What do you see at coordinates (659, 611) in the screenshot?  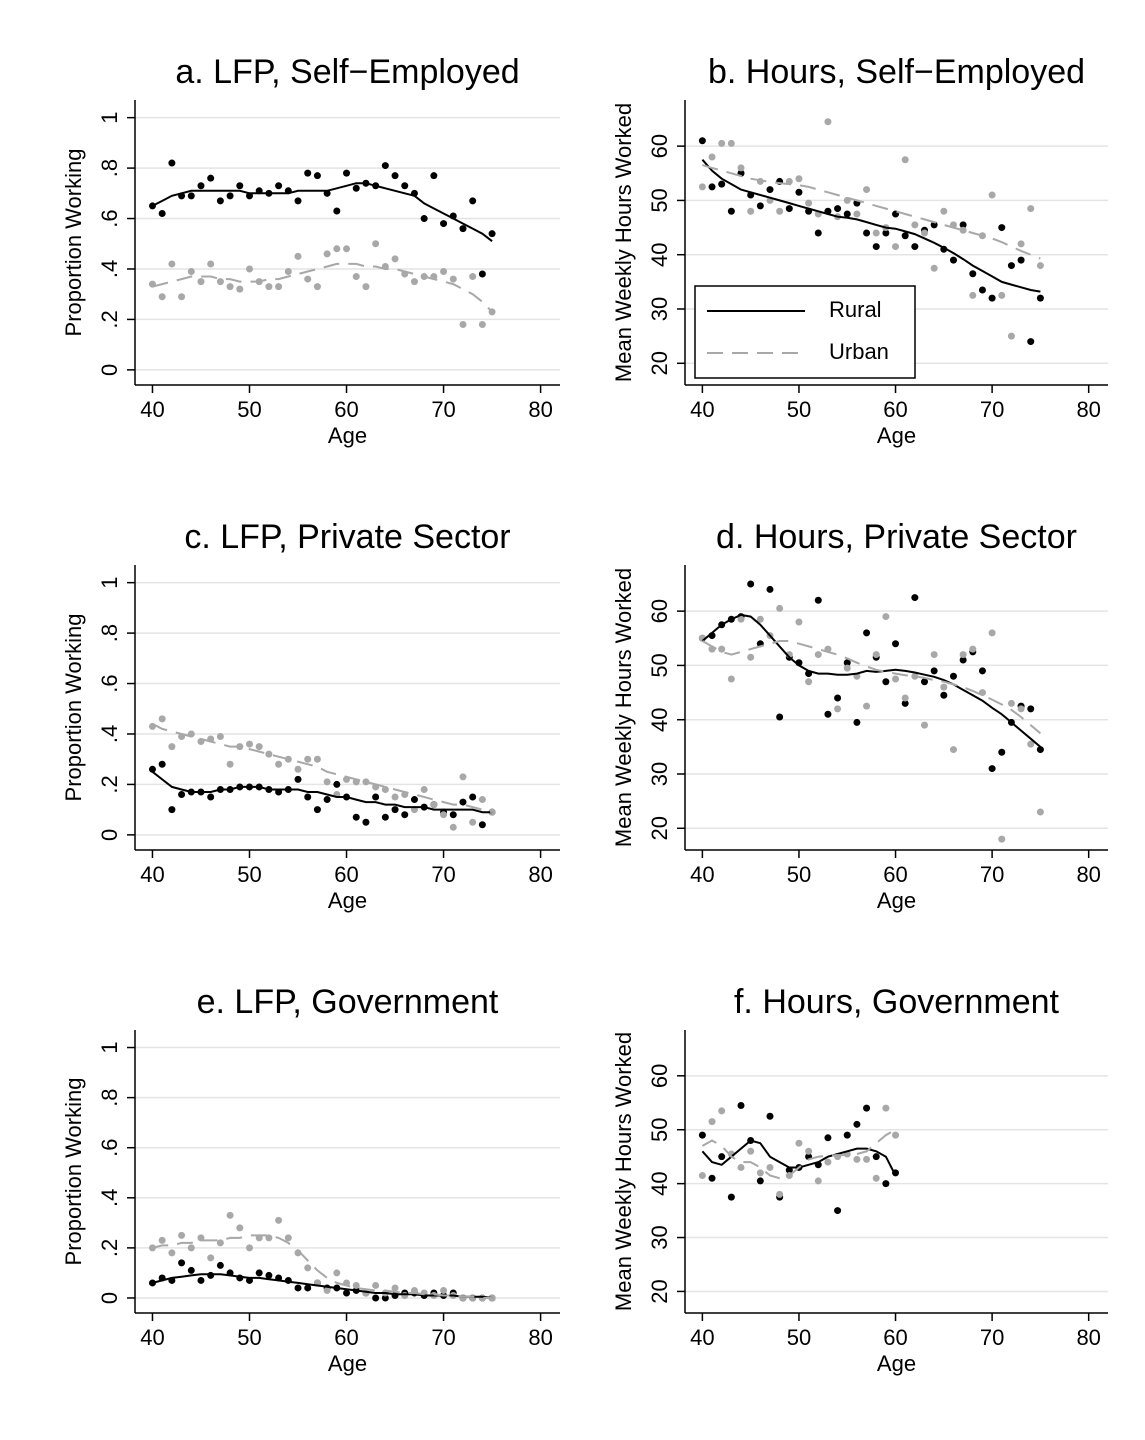 I see `y-tick-label: 60` at bounding box center [659, 611].